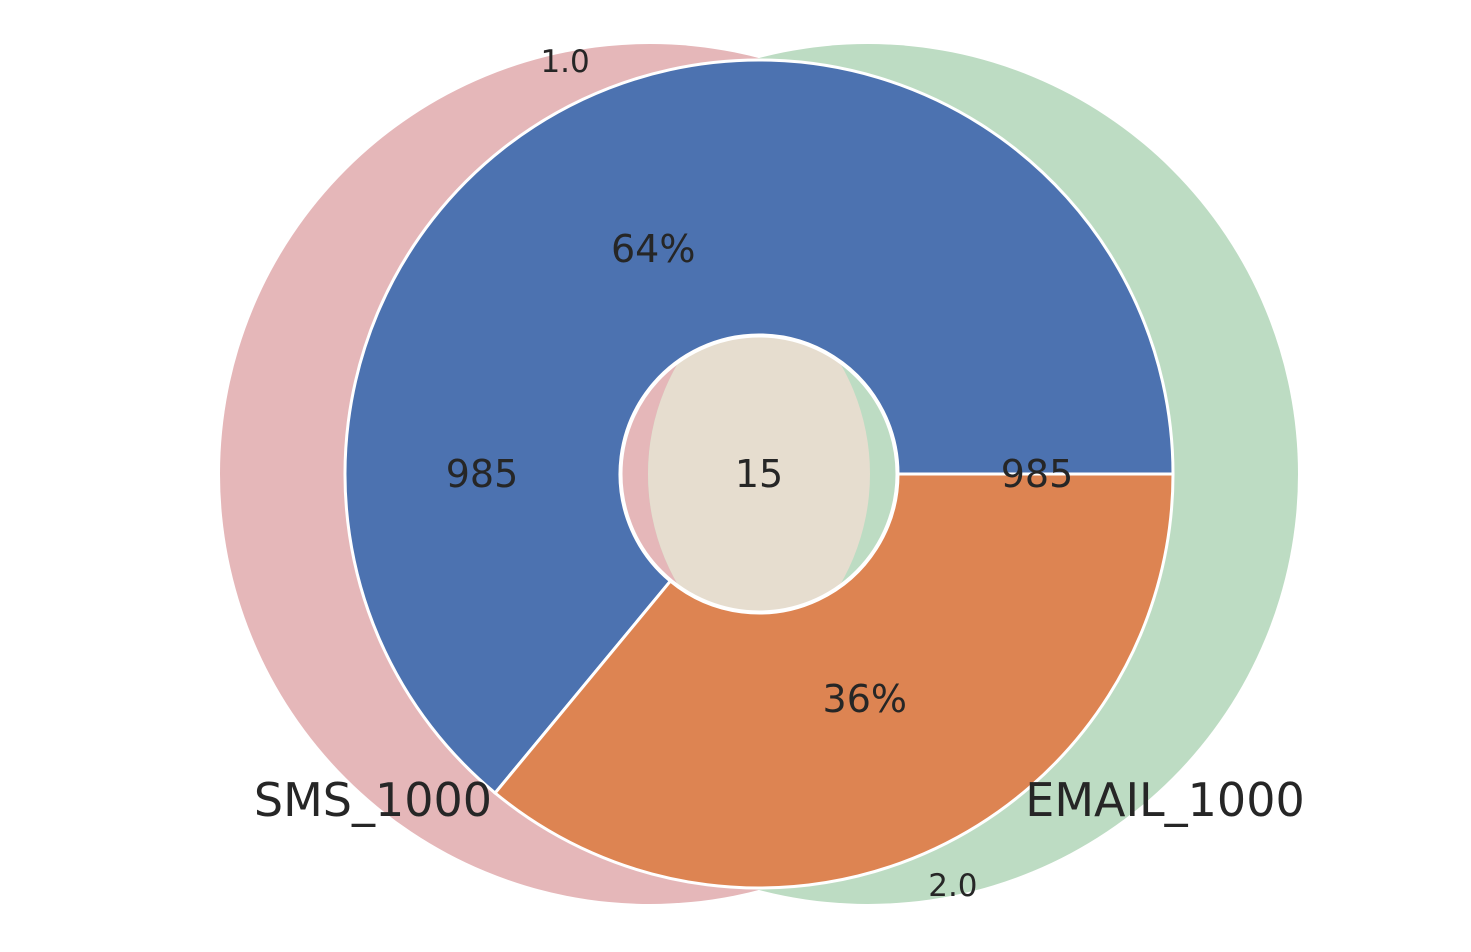 The image size is (1471, 952). What do you see at coordinates (1037, 474) in the screenshot?
I see `venn-only-email-count: 985` at bounding box center [1037, 474].